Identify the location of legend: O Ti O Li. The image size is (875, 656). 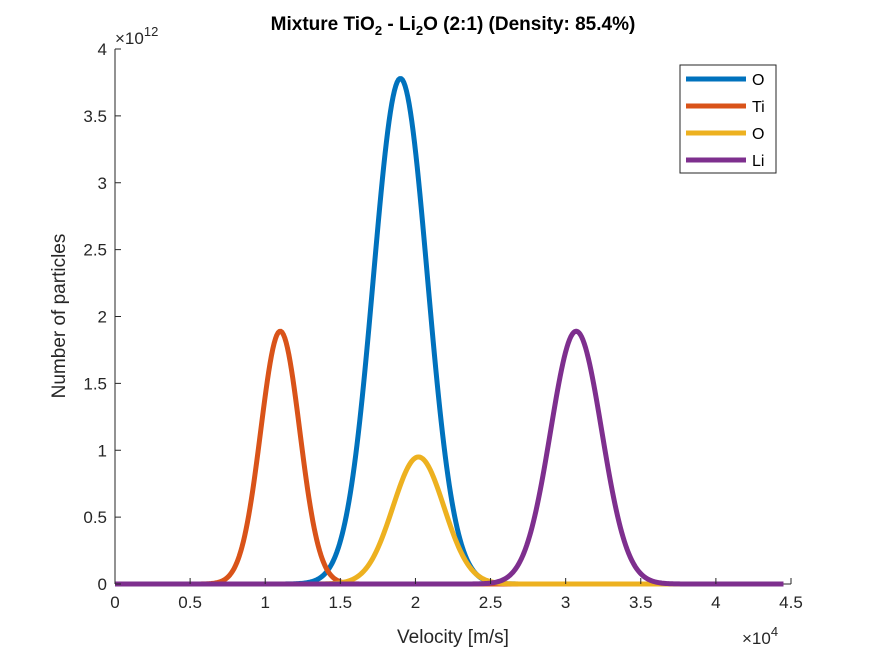
(728, 119).